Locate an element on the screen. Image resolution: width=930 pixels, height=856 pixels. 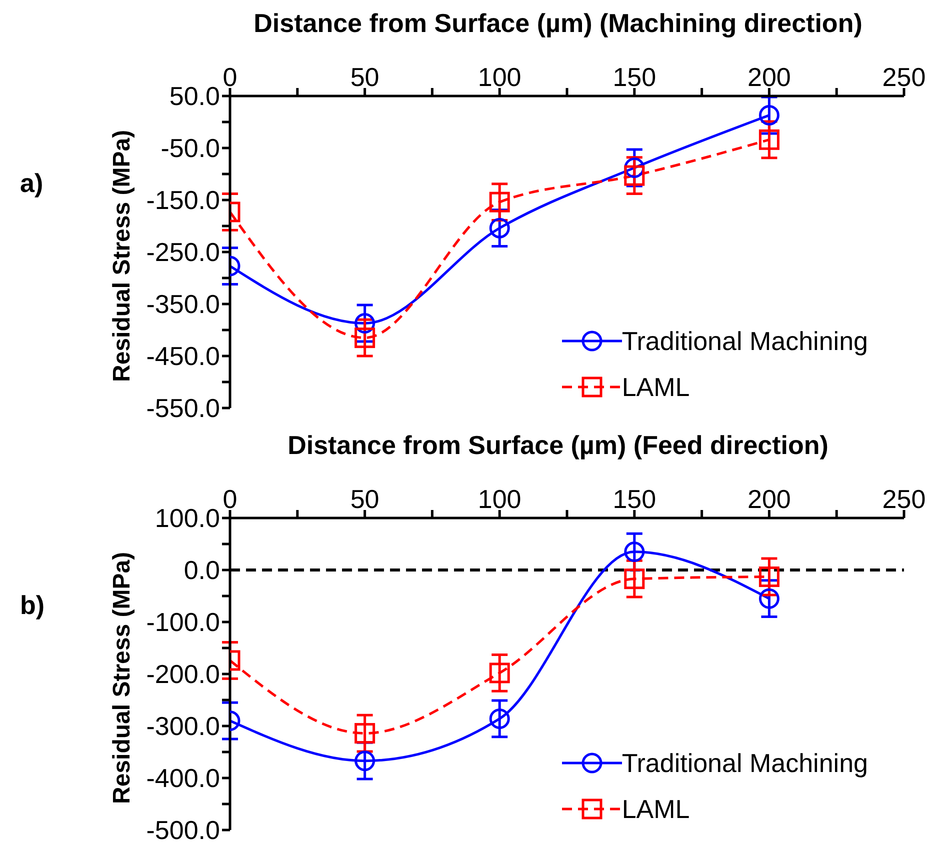
y-tick-label: -550.0 is located at coordinates (183, 408).